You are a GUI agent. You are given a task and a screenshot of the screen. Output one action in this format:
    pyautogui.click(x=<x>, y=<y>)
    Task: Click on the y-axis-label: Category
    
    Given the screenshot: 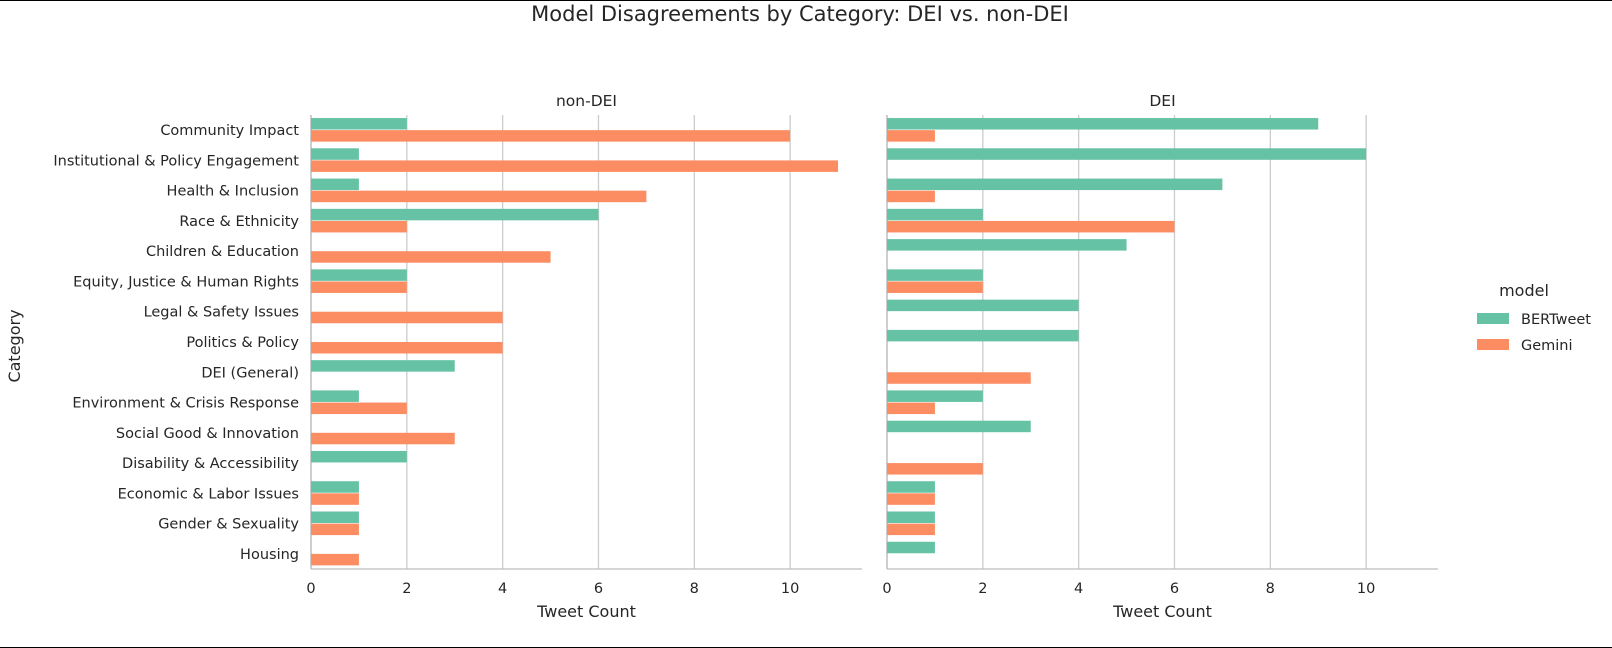 What is the action you would take?
    pyautogui.click(x=14, y=345)
    